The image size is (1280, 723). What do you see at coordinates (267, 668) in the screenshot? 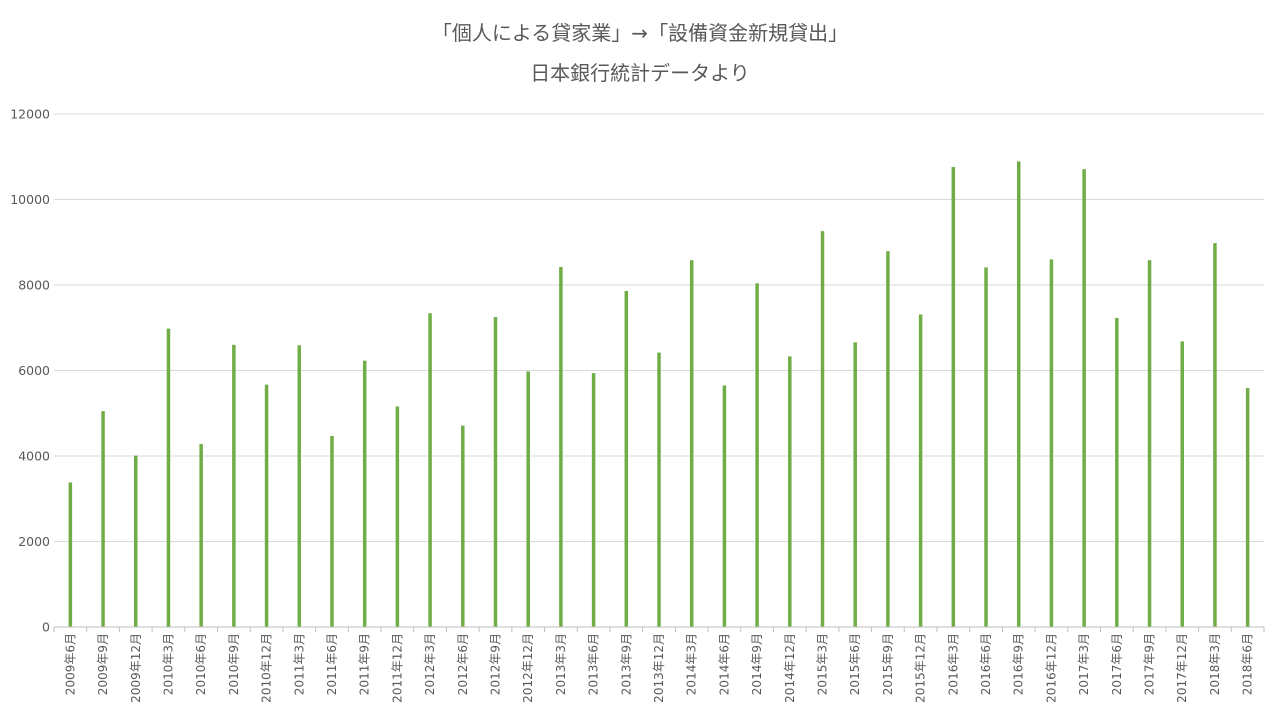
I see `x-tick-label: 2010年12月` at bounding box center [267, 668].